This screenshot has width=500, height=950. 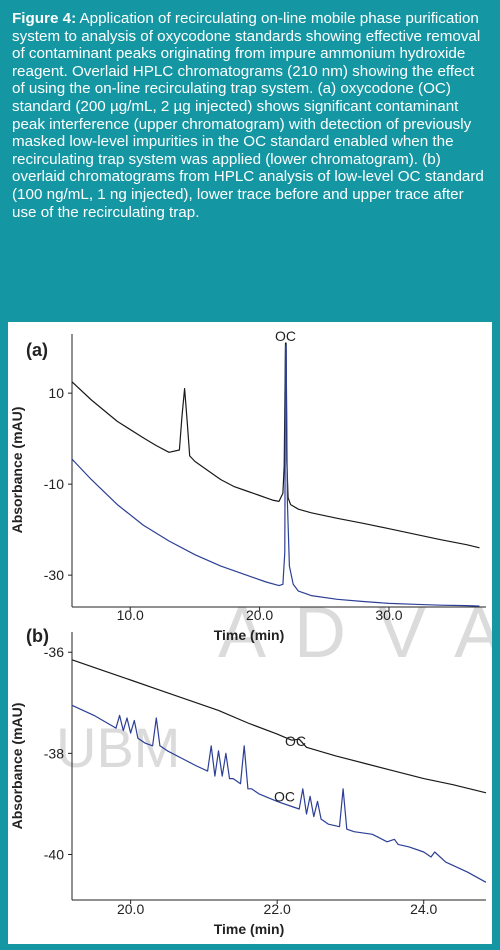 What do you see at coordinates (44, 18) in the screenshot?
I see `caption-label: Figure 4:` at bounding box center [44, 18].